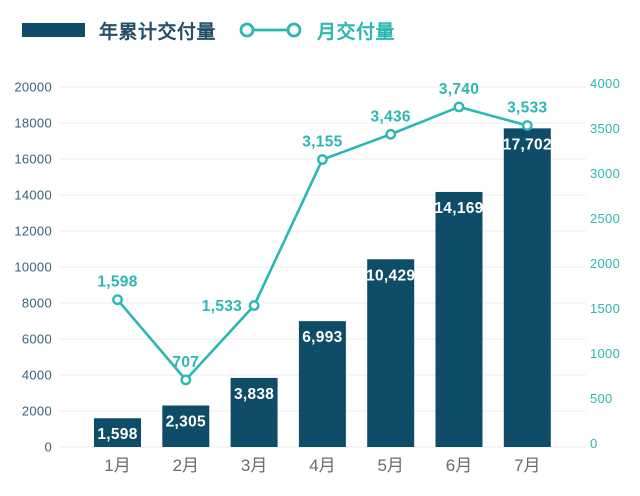  I want to click on legend-line-marker-left-icon, so click(247, 30).